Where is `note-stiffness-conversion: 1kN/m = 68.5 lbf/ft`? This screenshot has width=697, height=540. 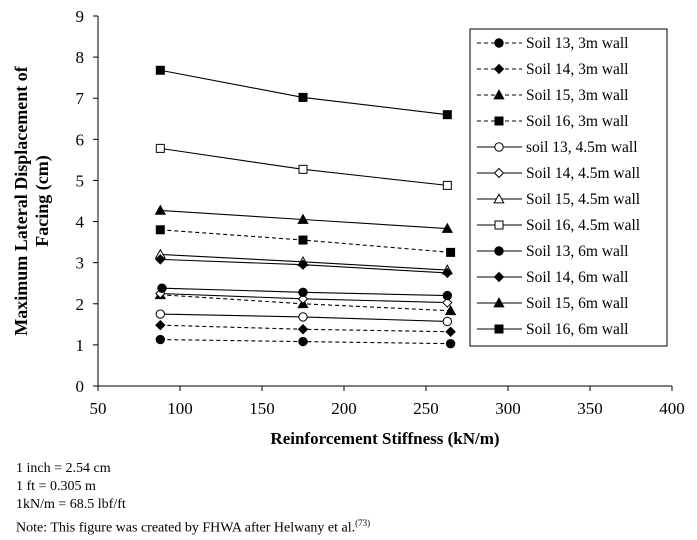
note-stiffness-conversion: 1kN/m = 68.5 lbf/ft is located at coordinates (71, 504).